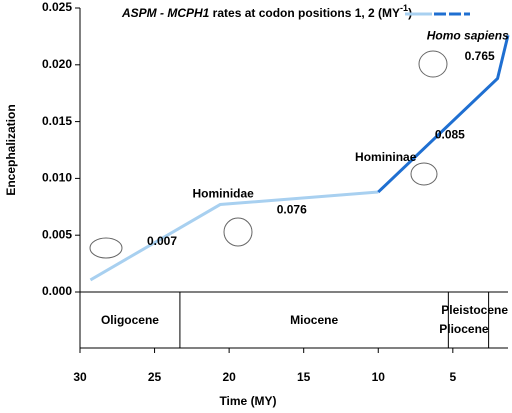  I want to click on x-tick-label: 15, so click(304, 377).